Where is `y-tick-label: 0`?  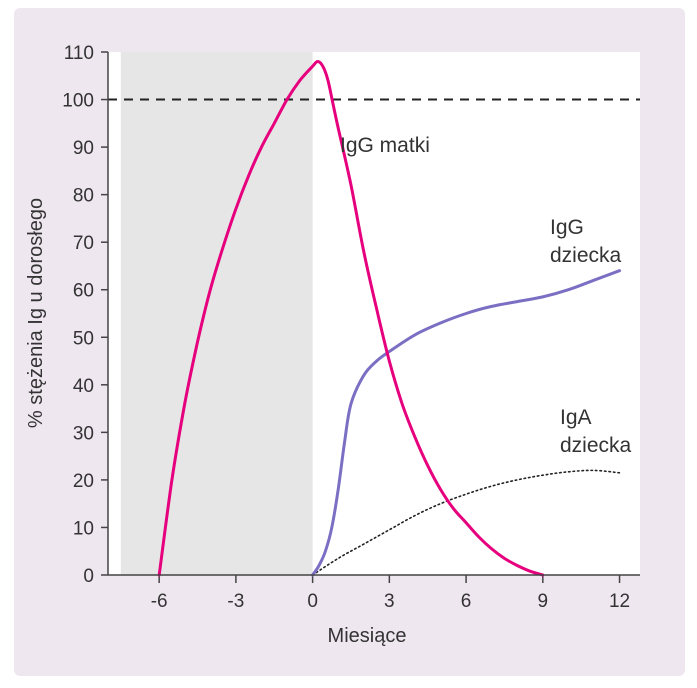 y-tick-label: 0 is located at coordinates (88, 576).